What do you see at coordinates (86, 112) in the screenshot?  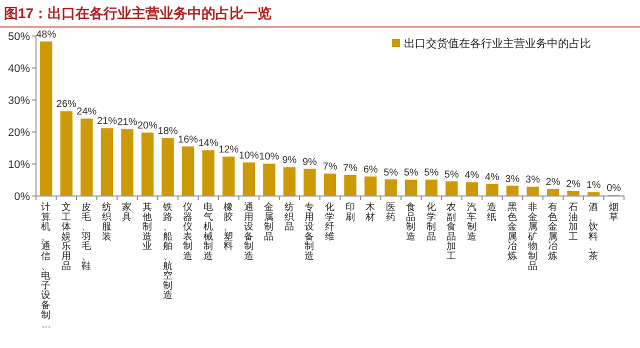 I see `data-label: 24%` at bounding box center [86, 112].